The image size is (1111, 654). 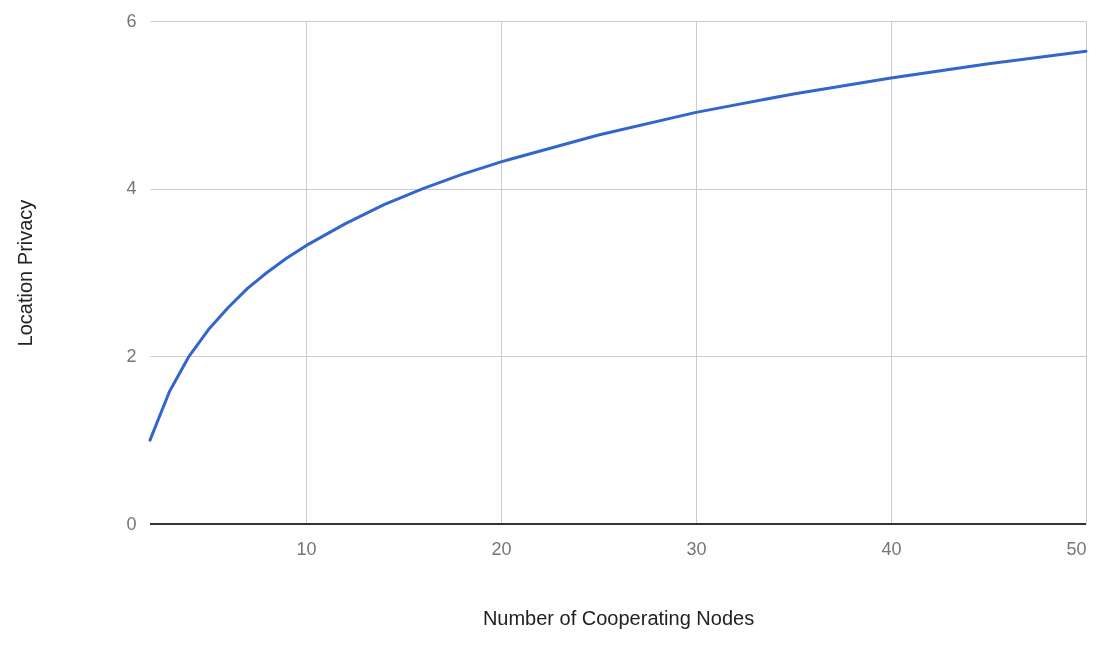 What do you see at coordinates (131, 20) in the screenshot?
I see `y-tick-label: 6` at bounding box center [131, 20].